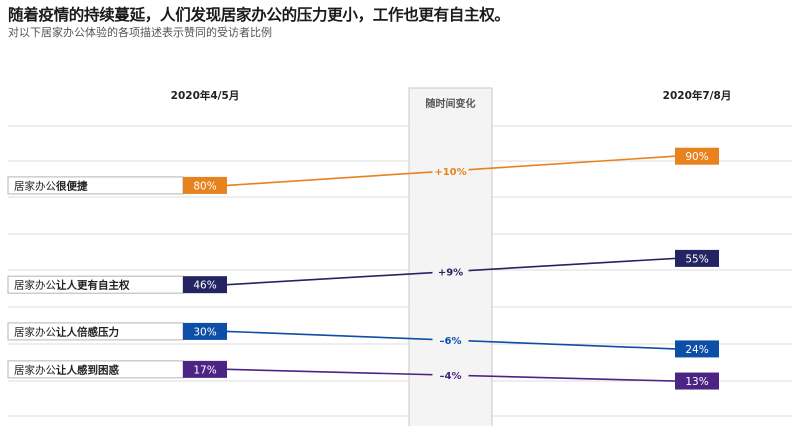 The image size is (800, 426). What do you see at coordinates (205, 95) in the screenshot?
I see `period-label-start: 2020年4/5月` at bounding box center [205, 95].